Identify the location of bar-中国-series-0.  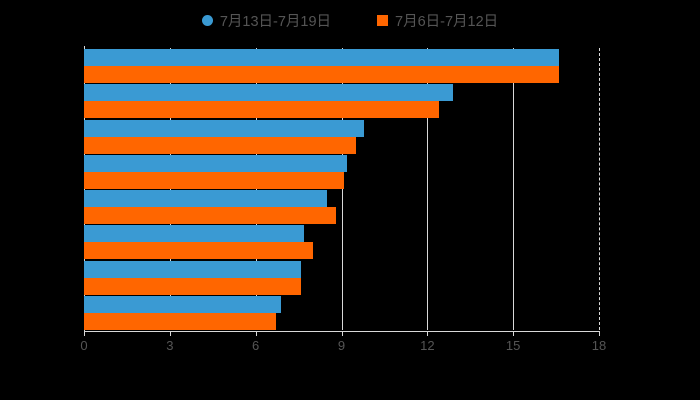
(194, 234).